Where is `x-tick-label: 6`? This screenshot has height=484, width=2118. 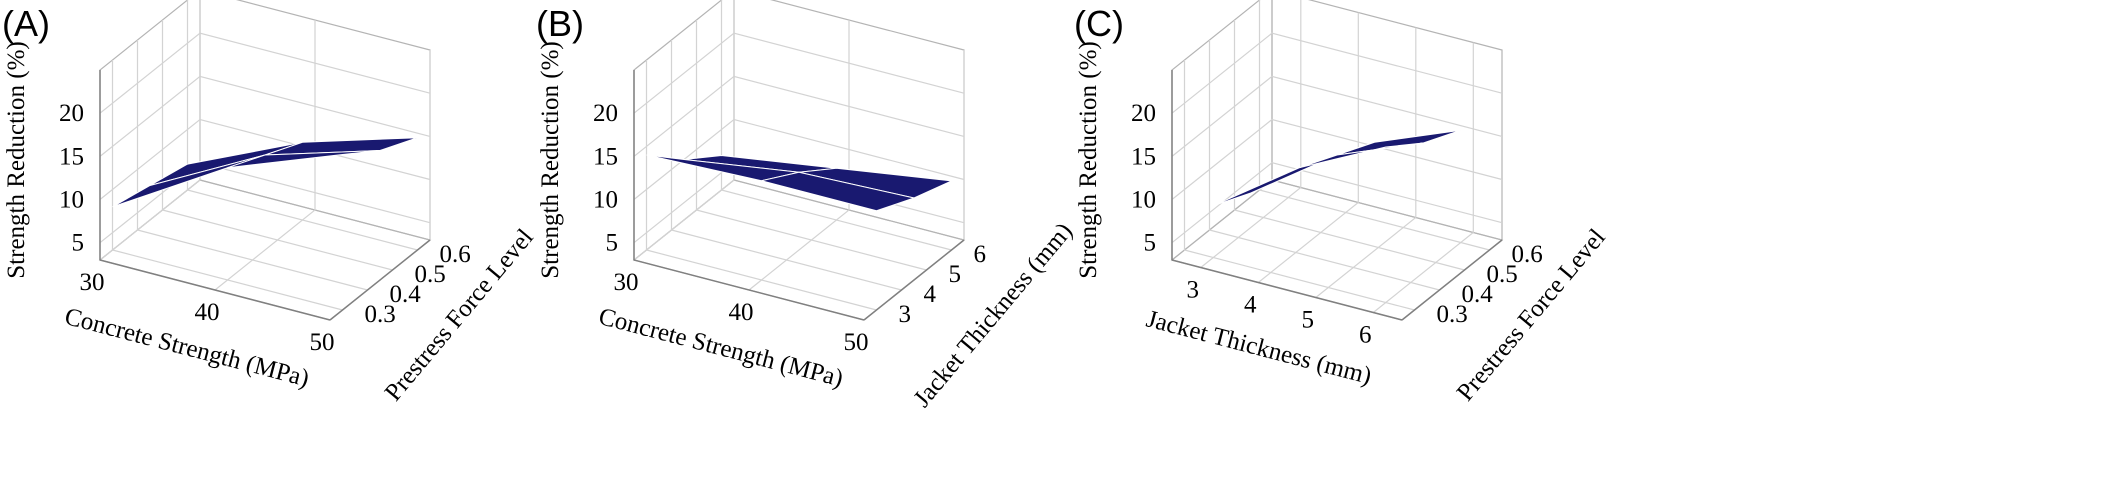
x-tick-label: 6 is located at coordinates (1365, 335).